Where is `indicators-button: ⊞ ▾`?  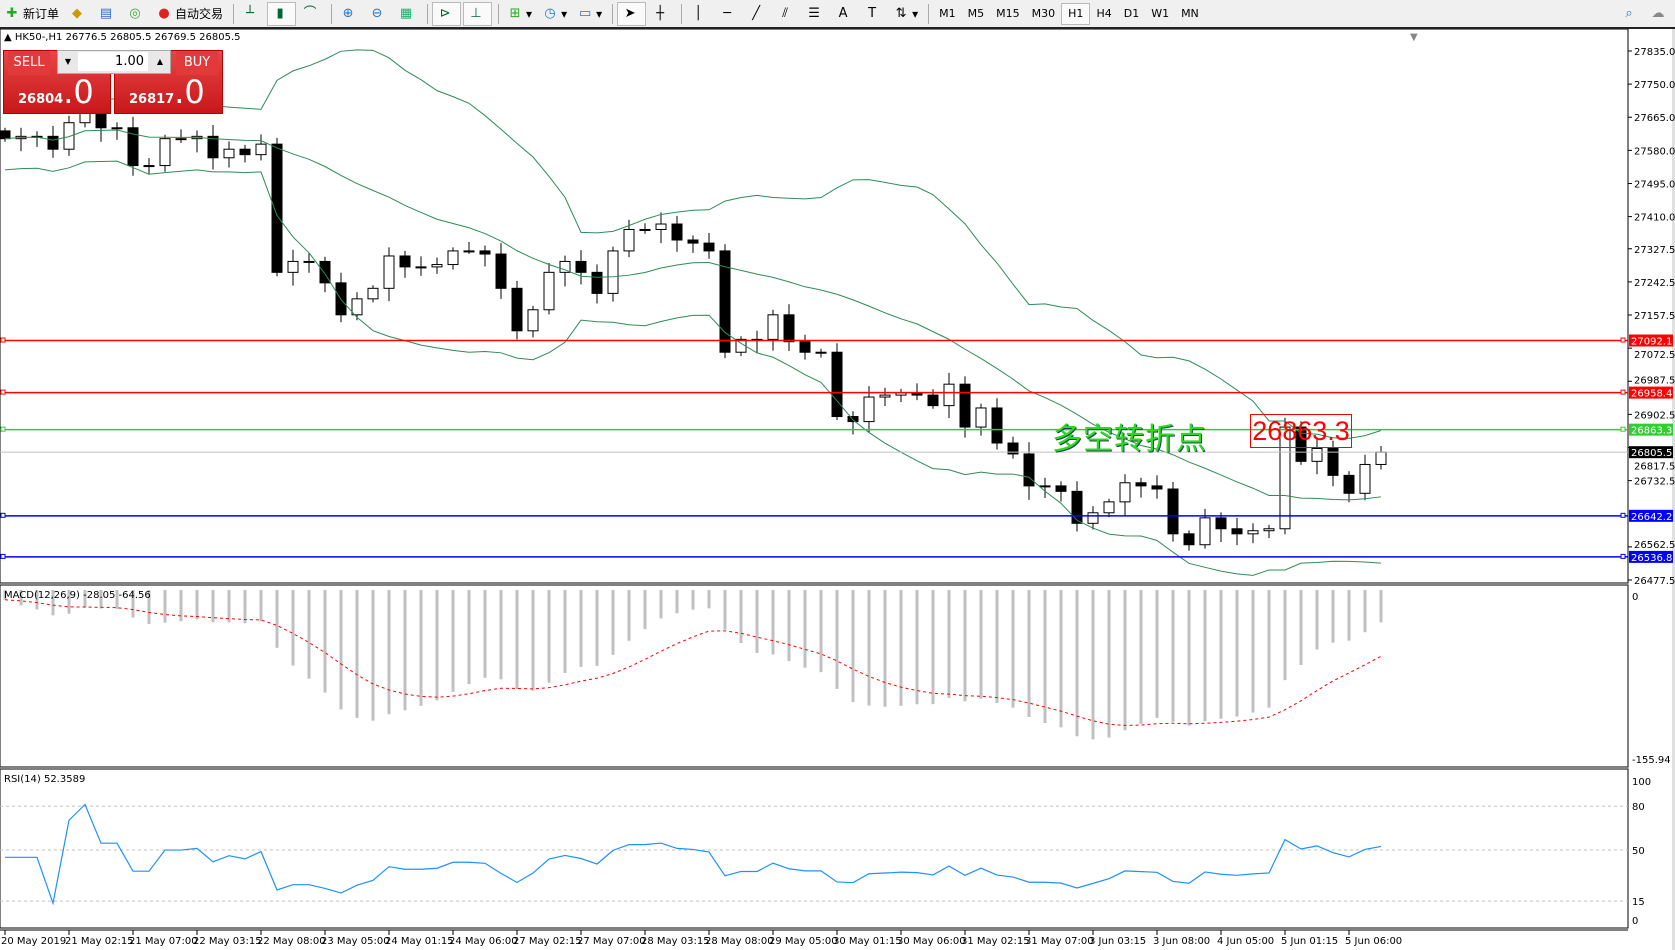 indicators-button: ⊞ ▾ is located at coordinates (519, 14).